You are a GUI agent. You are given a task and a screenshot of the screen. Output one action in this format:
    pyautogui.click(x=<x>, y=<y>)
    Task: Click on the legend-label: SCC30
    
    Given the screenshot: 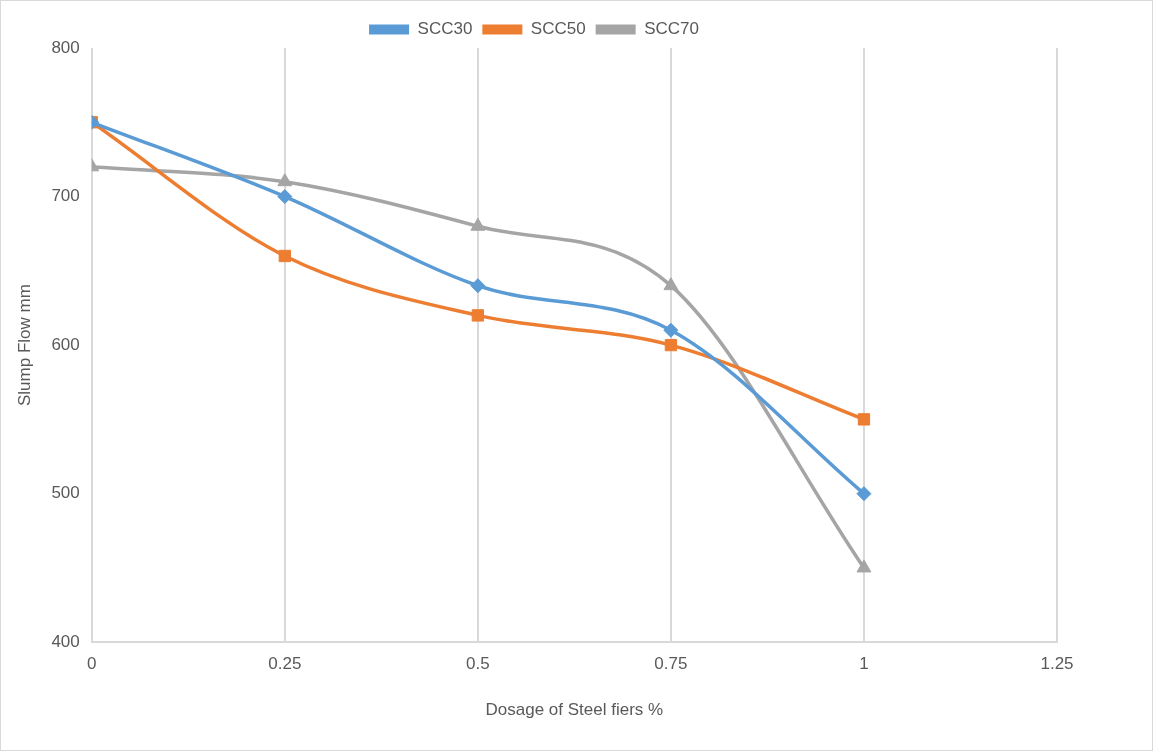 What is the action you would take?
    pyautogui.click(x=445, y=29)
    